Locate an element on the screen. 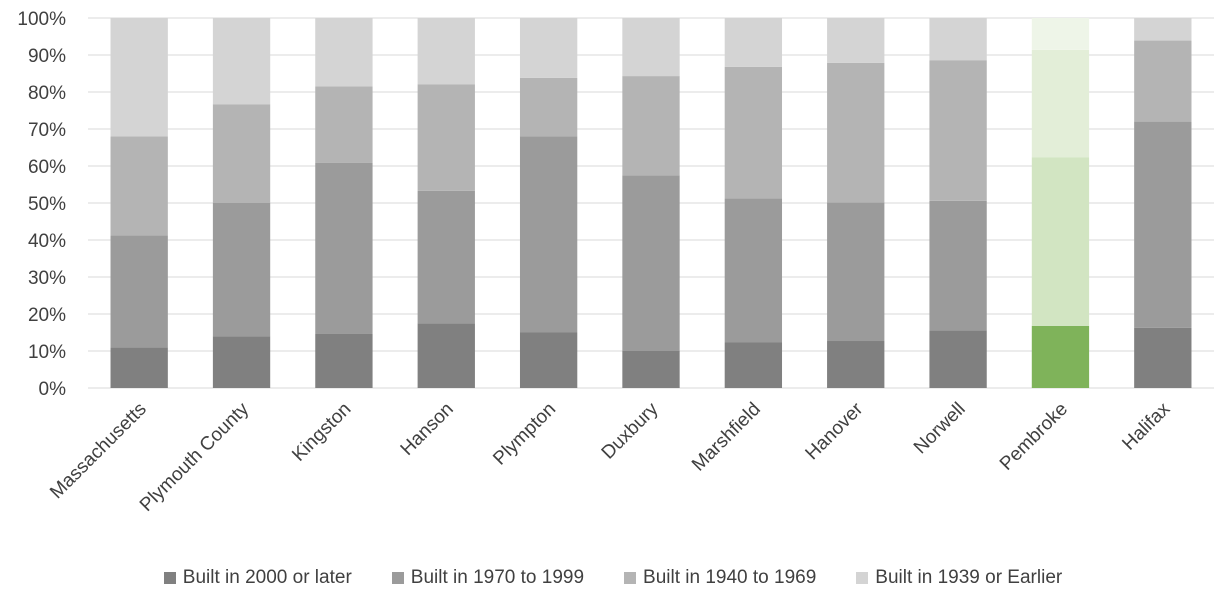  legend-item: Built in 1970 to 1999 is located at coordinates (488, 578).